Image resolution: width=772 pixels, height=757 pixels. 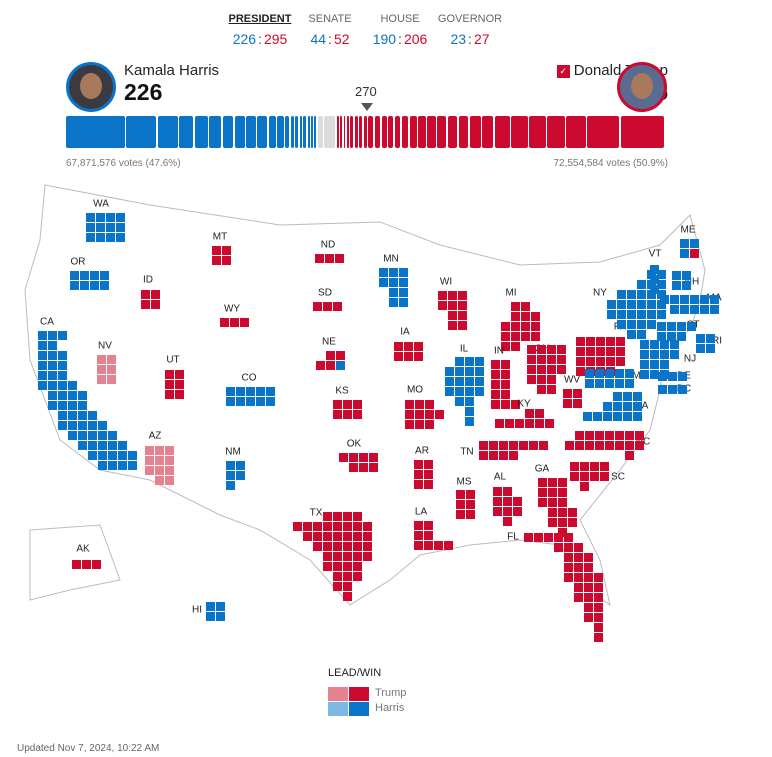 What do you see at coordinates (220, 606) in the screenshot?
I see `tile-hi` at bounding box center [220, 606].